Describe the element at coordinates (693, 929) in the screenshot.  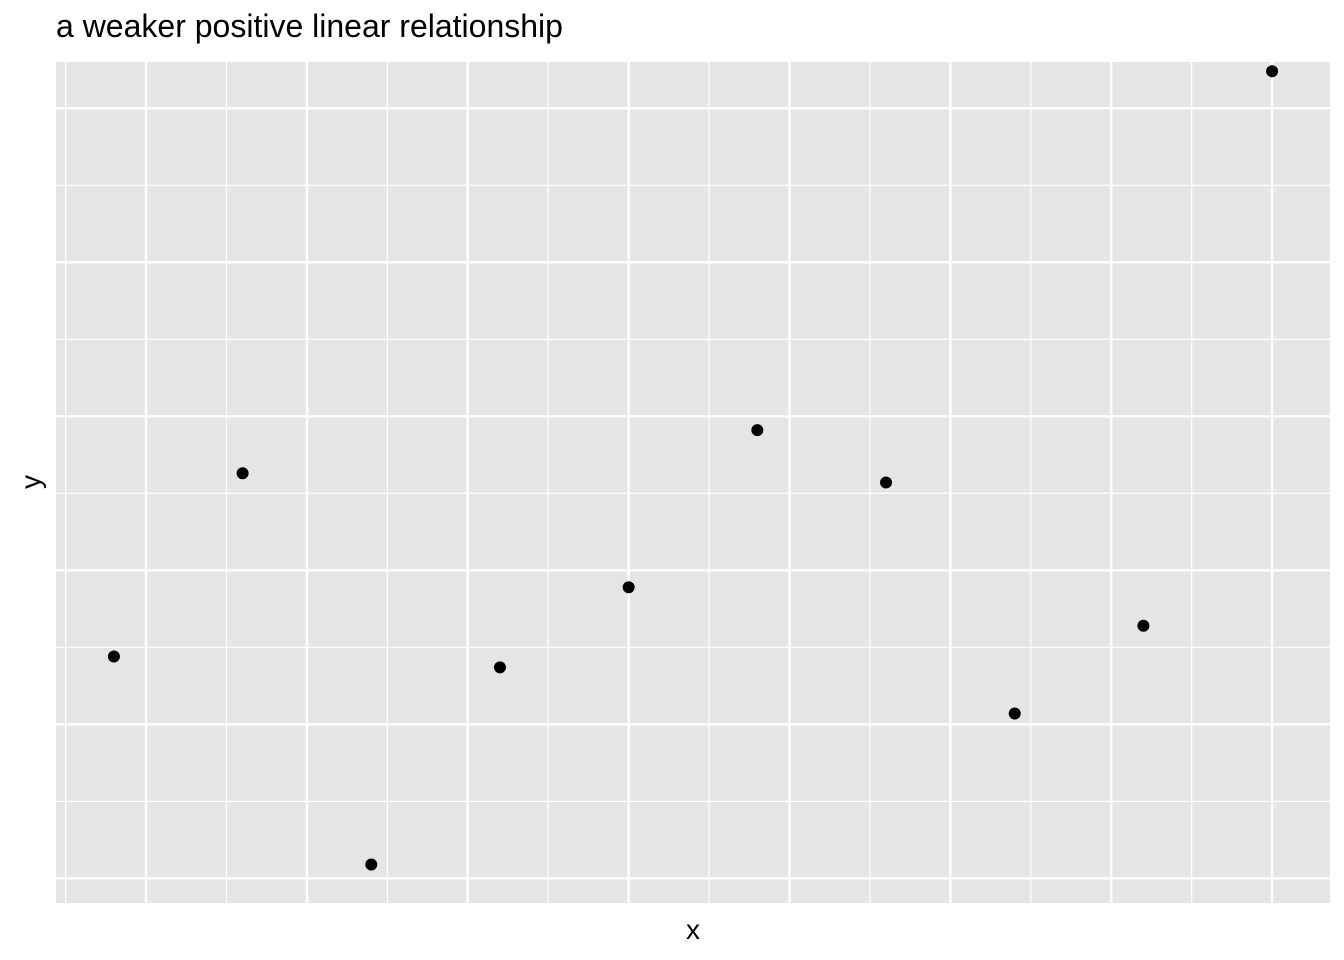
I see `x-axis-title: x` at that location.